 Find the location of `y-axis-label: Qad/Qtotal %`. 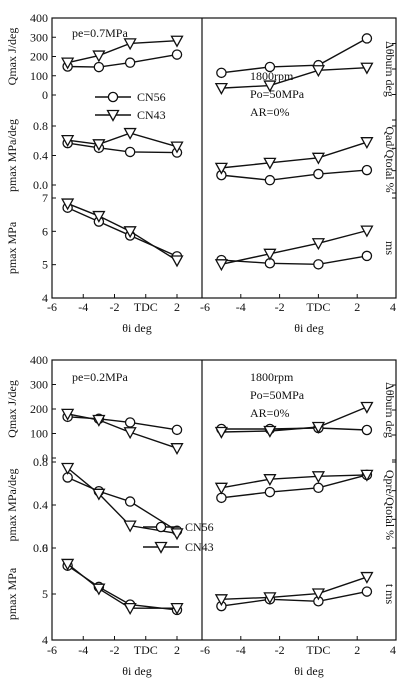

y-axis-label: Qad/Qtotal % is located at coordinates (390, 159).